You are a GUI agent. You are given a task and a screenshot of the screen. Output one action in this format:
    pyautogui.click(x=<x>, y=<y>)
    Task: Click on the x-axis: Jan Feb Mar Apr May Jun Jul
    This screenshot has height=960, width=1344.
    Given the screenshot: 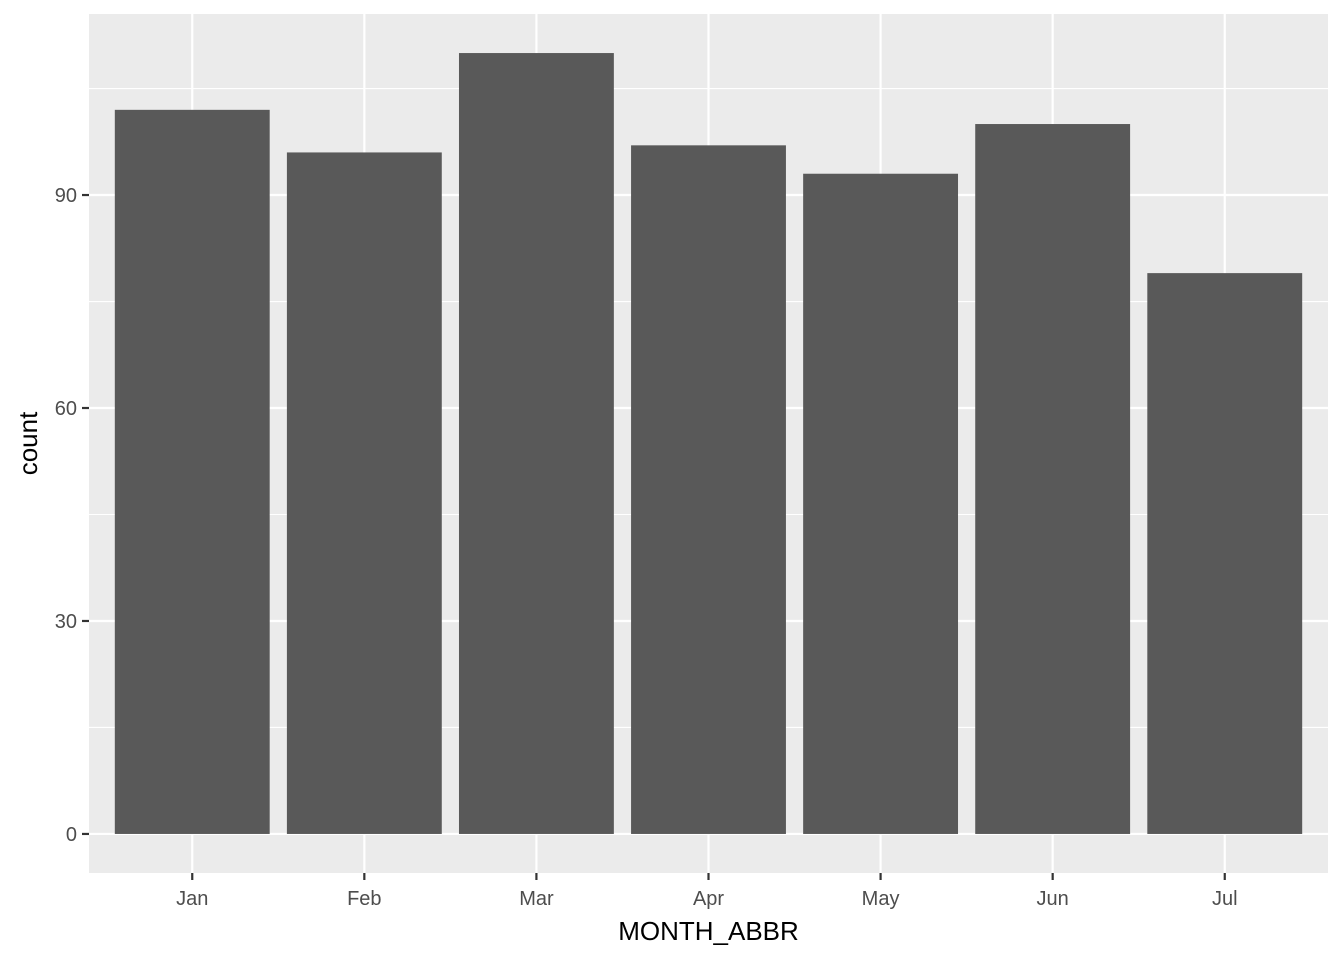 What is the action you would take?
    pyautogui.click(x=707, y=891)
    